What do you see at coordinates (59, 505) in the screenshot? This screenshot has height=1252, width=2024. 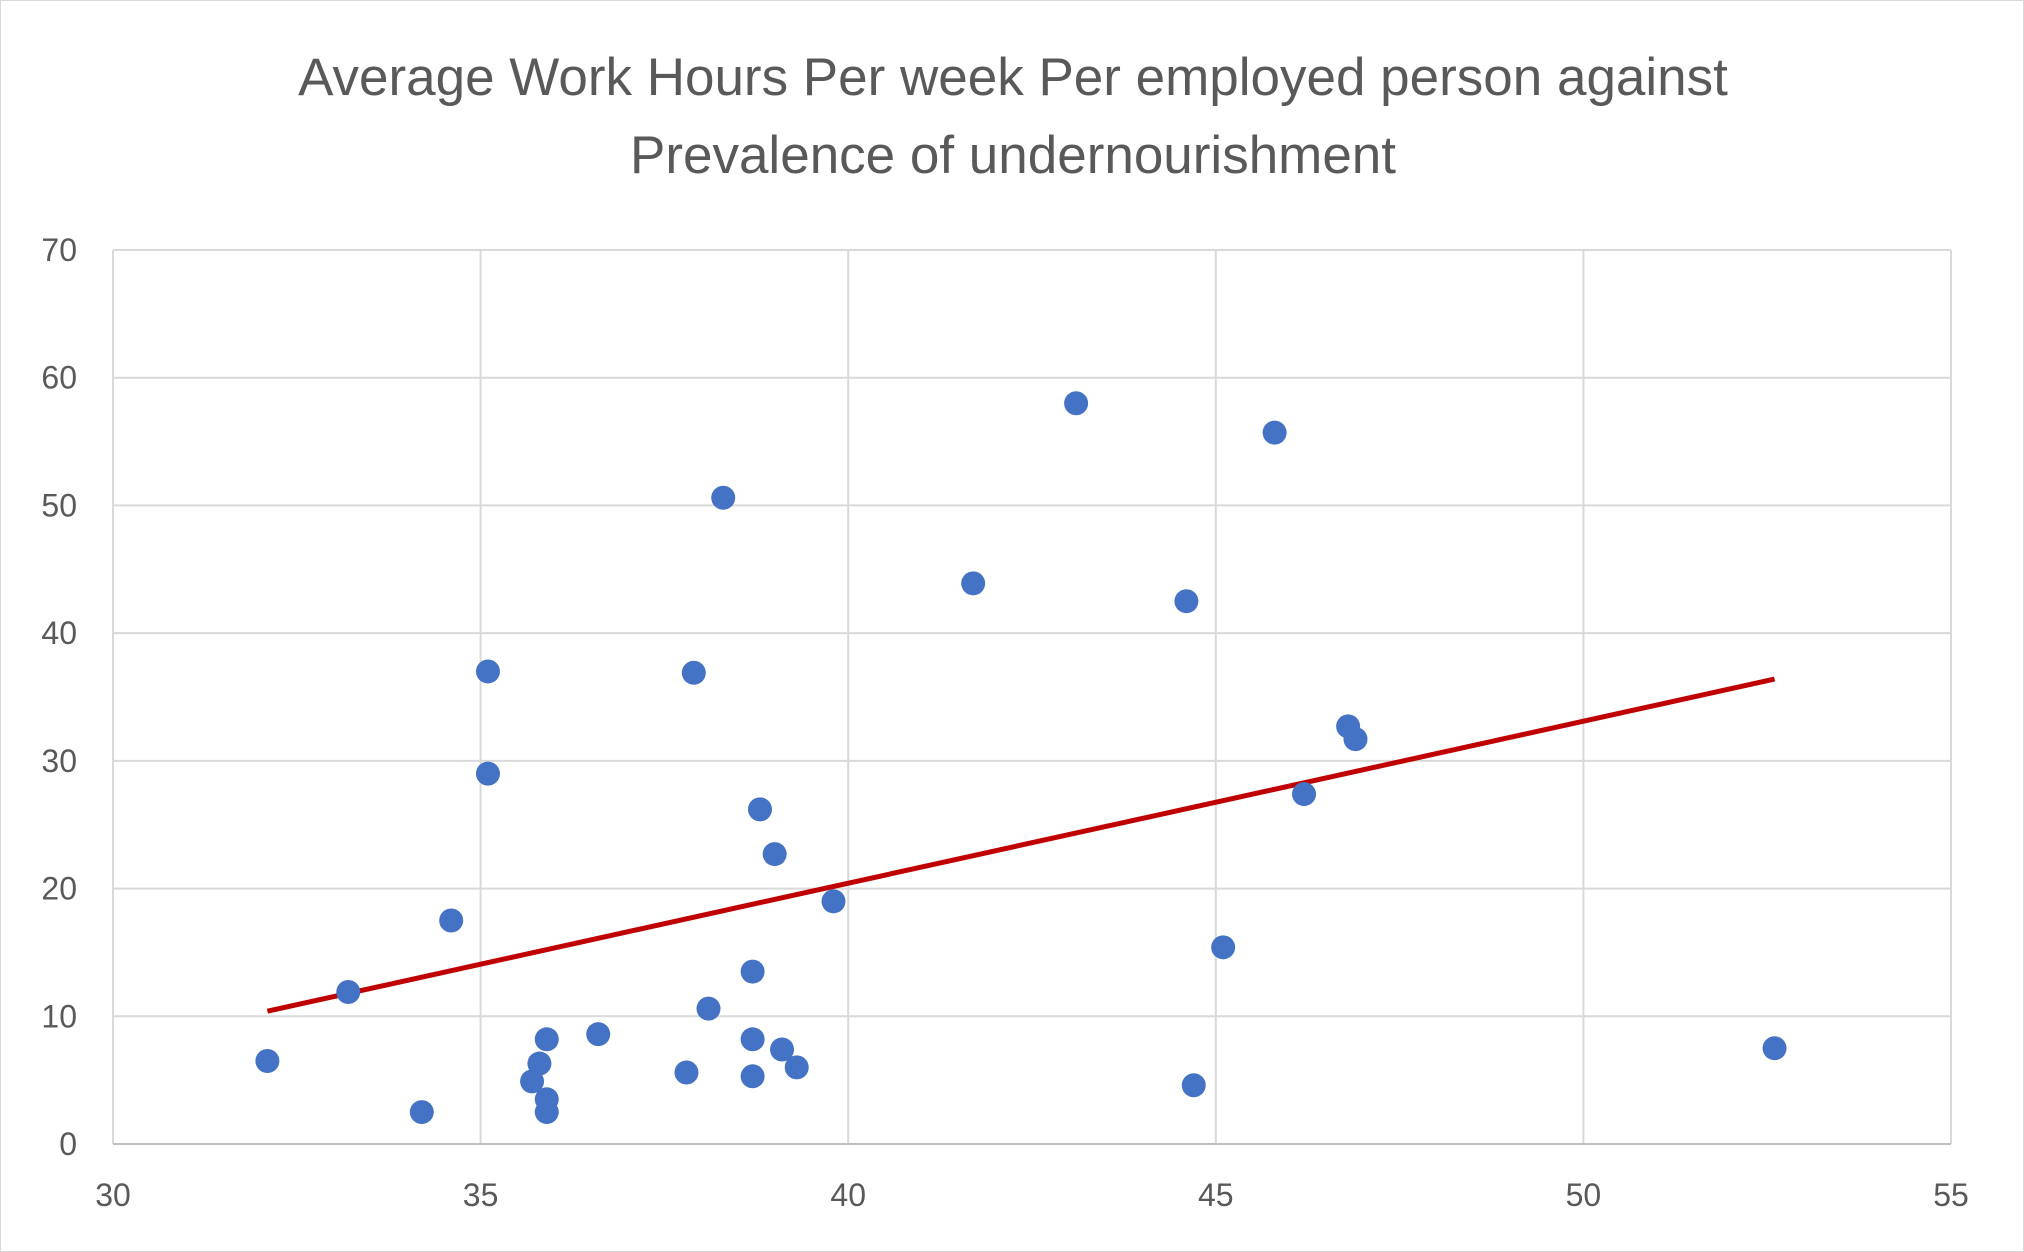 I see `y-tick-label: 50` at bounding box center [59, 505].